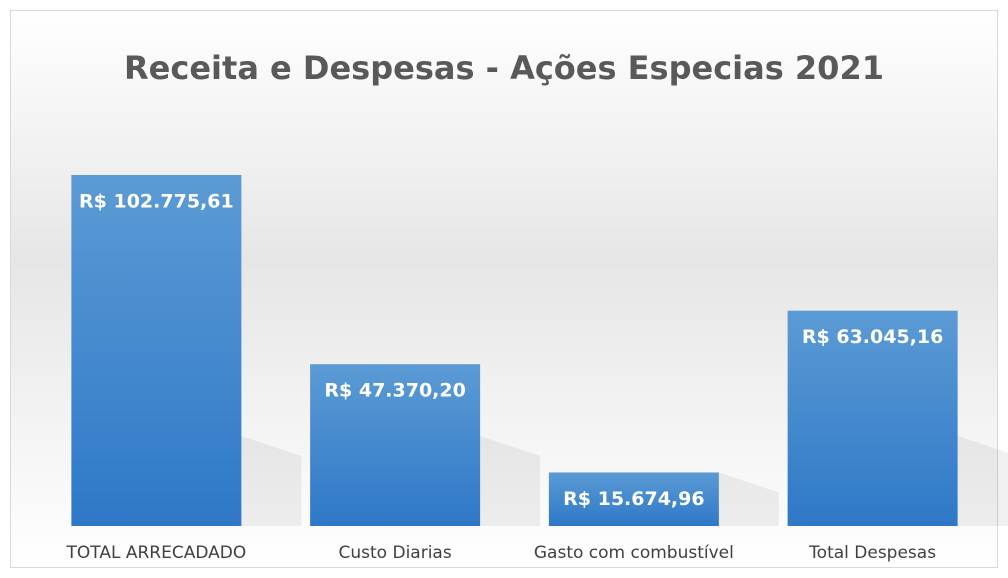  What do you see at coordinates (394, 391) in the screenshot?
I see `data-label: R$ 47.370,20` at bounding box center [394, 391].